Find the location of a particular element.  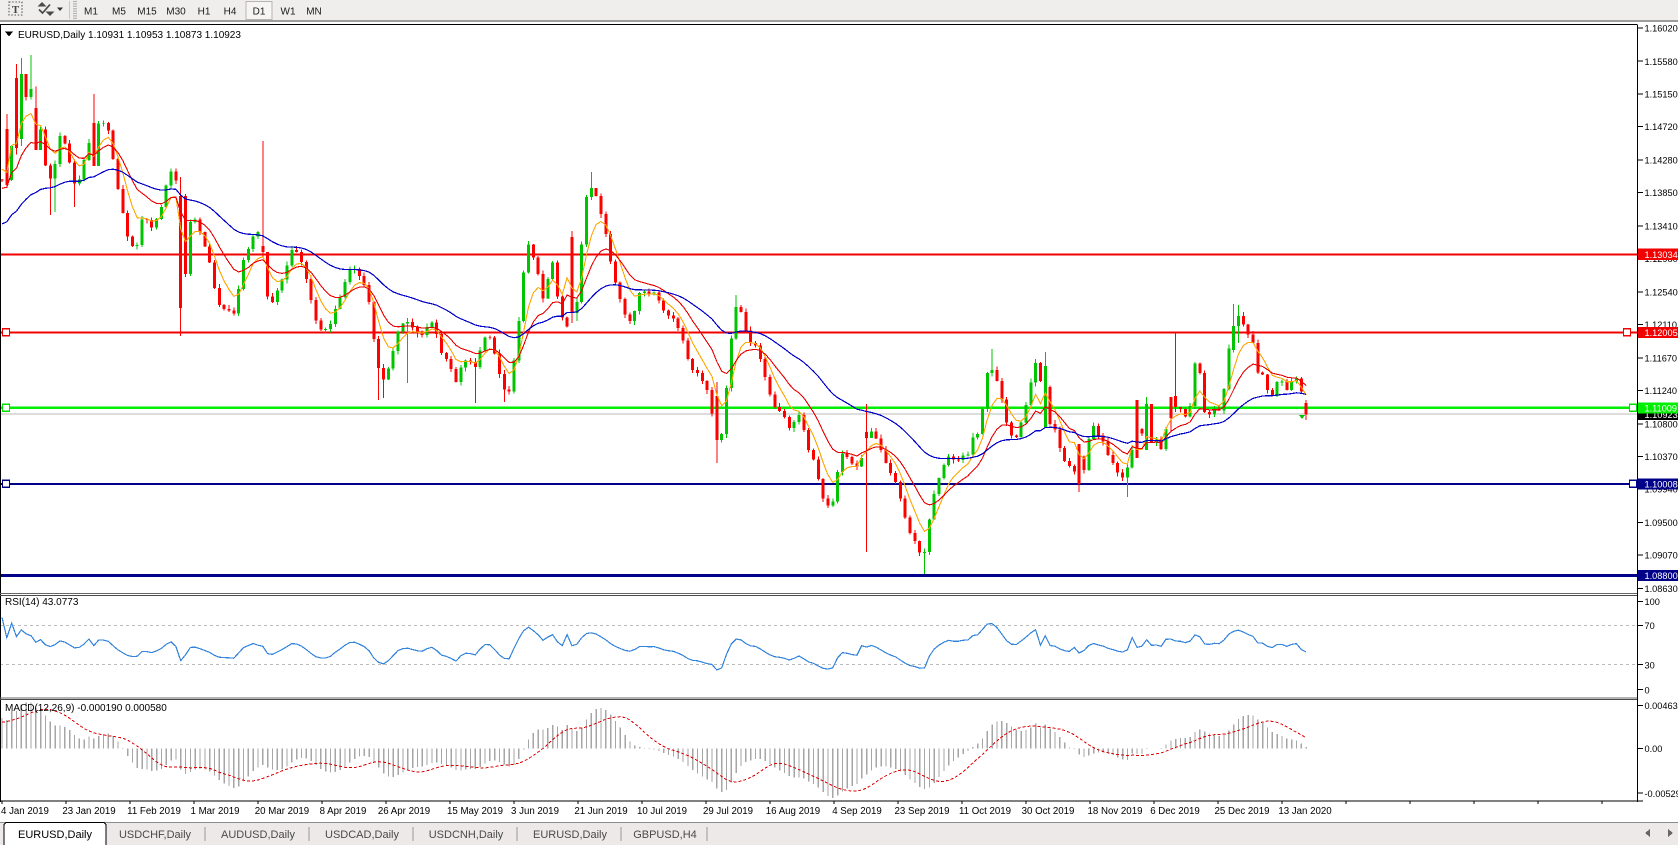

svg-text: 1.10370 is located at coordinates (1661, 457).